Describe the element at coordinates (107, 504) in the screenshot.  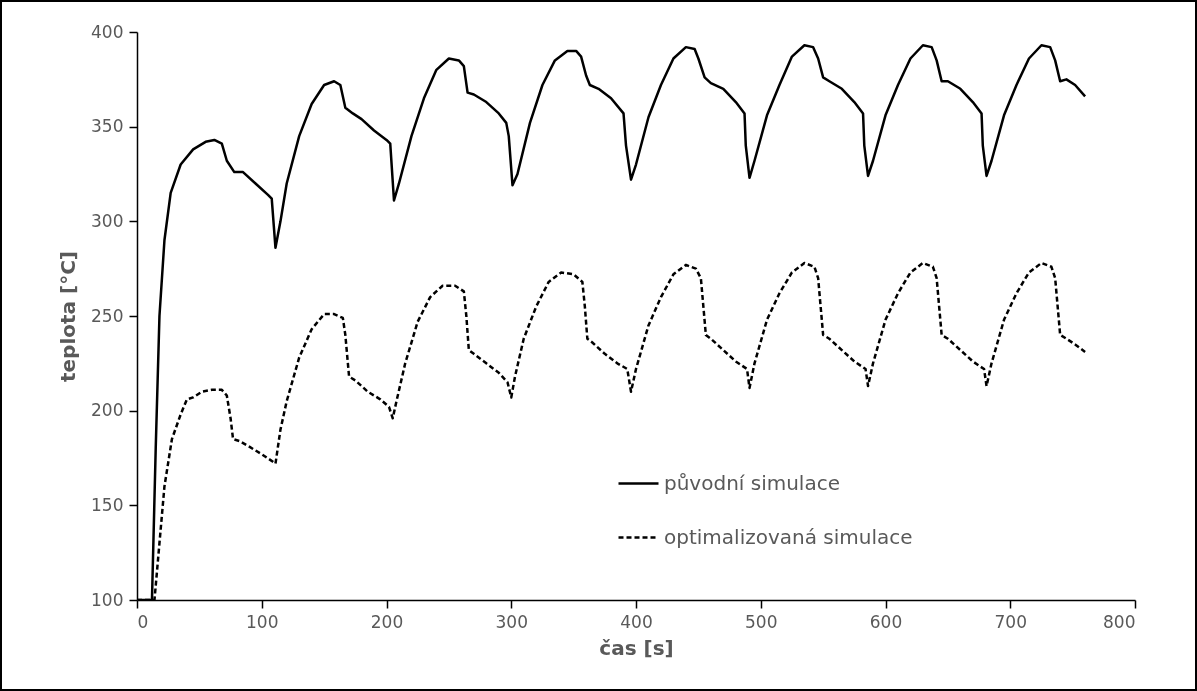
I see `y-tick-label: 150` at that location.